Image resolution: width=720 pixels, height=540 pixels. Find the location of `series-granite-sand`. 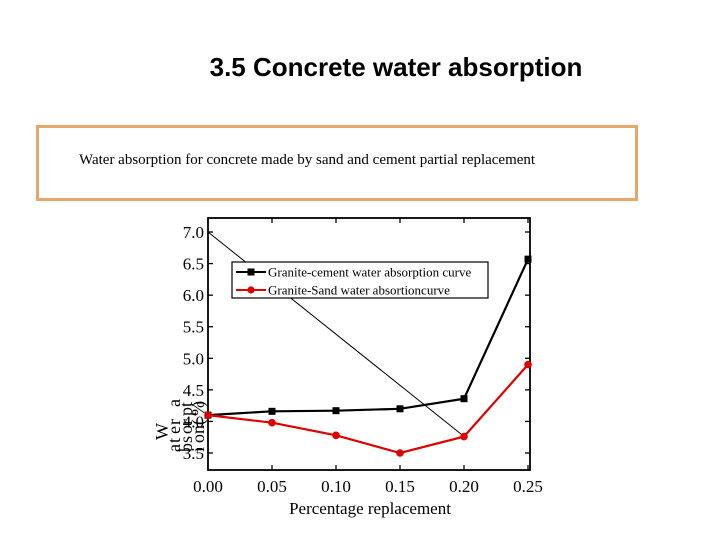

series-granite-sand is located at coordinates (368, 408).